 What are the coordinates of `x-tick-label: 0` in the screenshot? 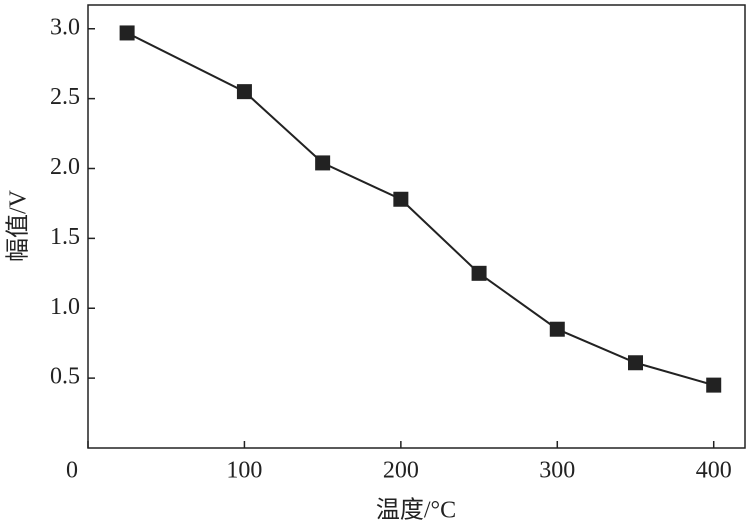 It's located at (72, 471).